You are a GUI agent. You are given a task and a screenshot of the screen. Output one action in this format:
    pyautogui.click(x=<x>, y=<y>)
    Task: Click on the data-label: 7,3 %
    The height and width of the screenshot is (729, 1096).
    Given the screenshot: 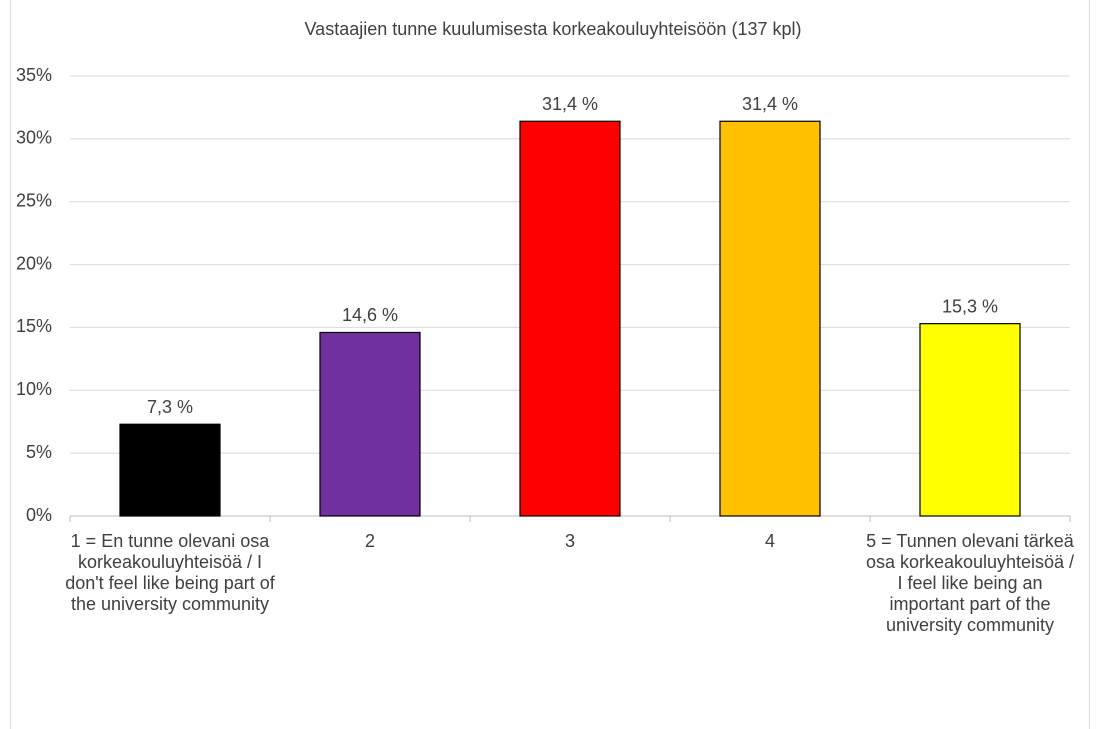 What is the action you would take?
    pyautogui.click(x=170, y=407)
    